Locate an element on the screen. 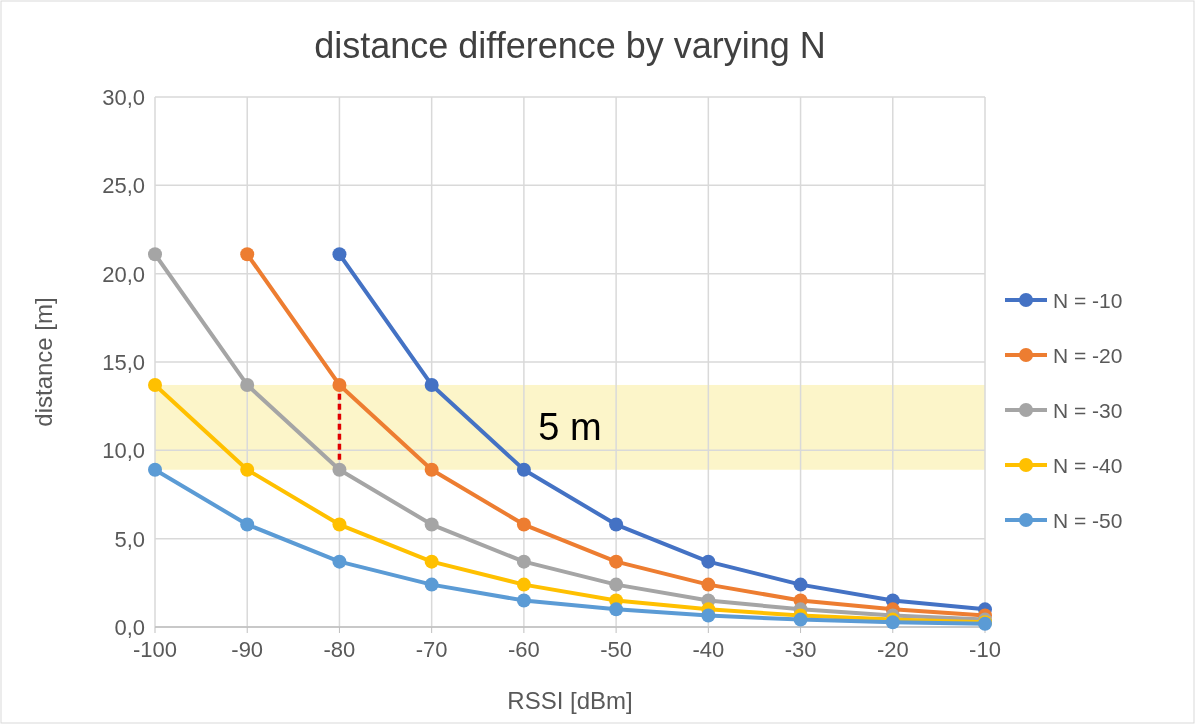  x-axis-title: RSSI [dBm] is located at coordinates (570, 700).